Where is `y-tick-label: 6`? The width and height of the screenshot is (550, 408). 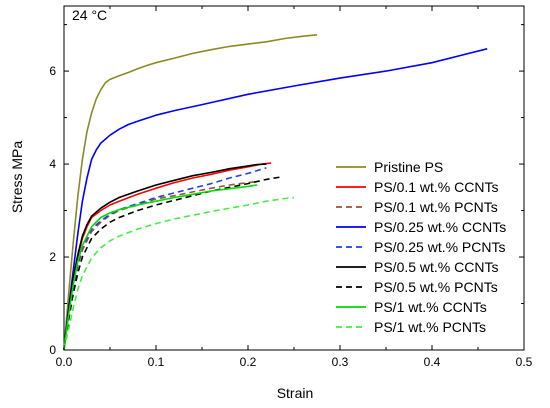
y-tick-label: 6 is located at coordinates (52, 71).